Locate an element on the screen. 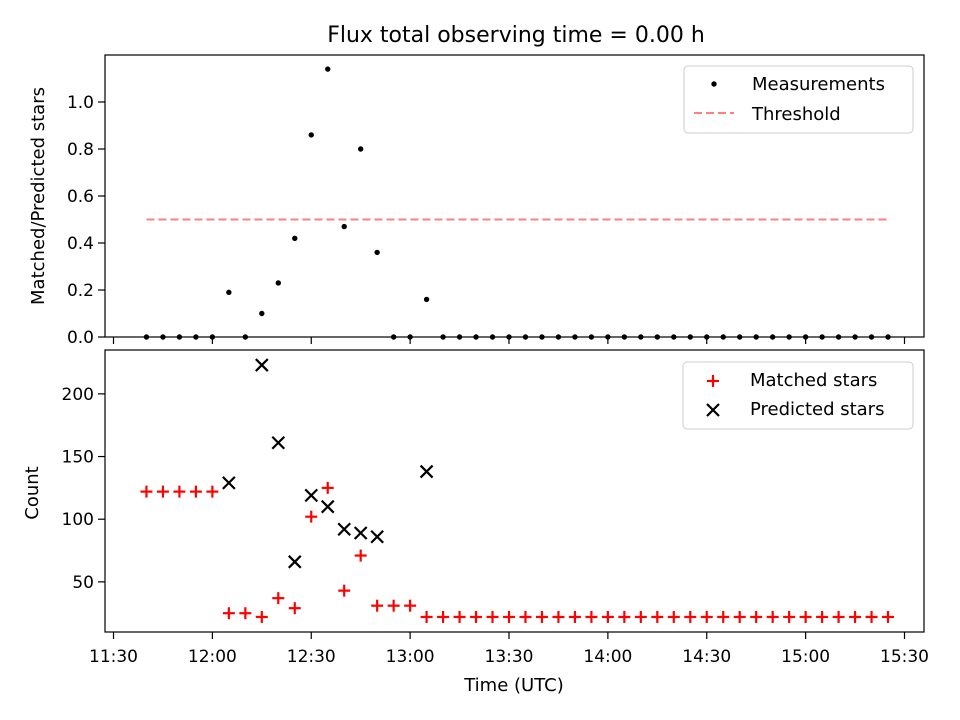 The image size is (960, 720). y-tick-label: 200 is located at coordinates (78, 395).